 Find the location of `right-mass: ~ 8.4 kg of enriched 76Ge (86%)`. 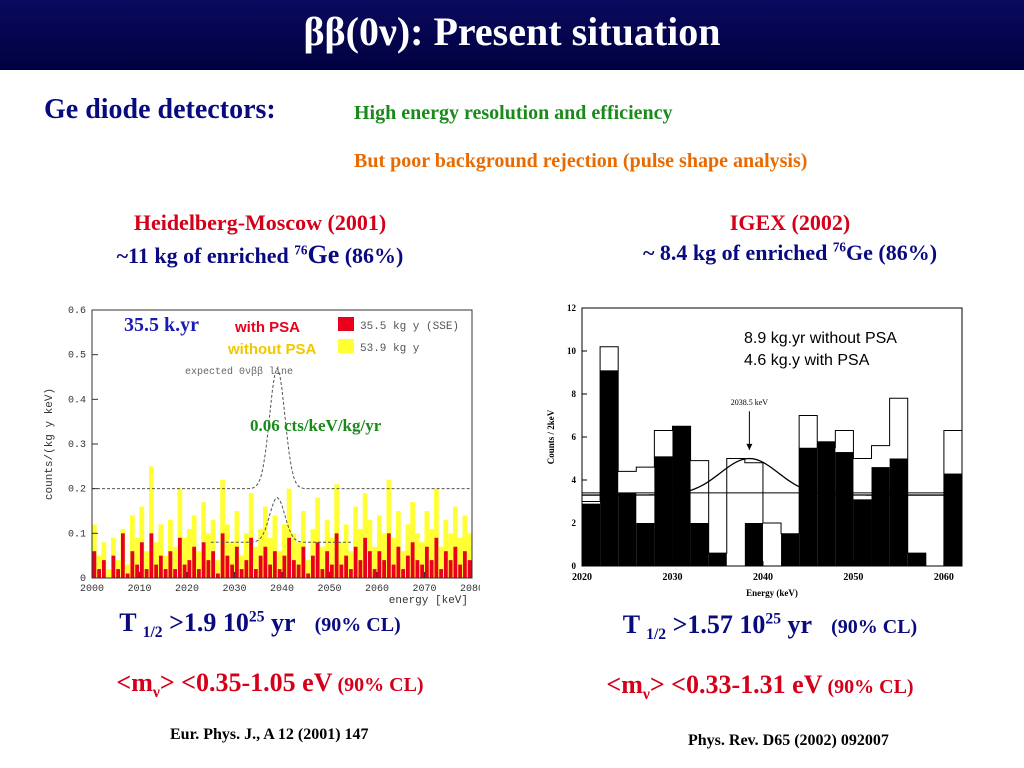

right-mass: ~ 8.4 kg of enriched 76Ge (86%) is located at coordinates (790, 253).